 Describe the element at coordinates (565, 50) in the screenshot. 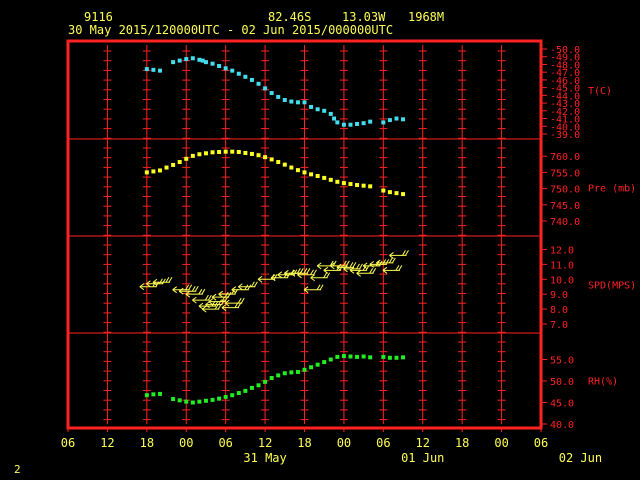

I see `y-tick-label: -50.0` at that location.